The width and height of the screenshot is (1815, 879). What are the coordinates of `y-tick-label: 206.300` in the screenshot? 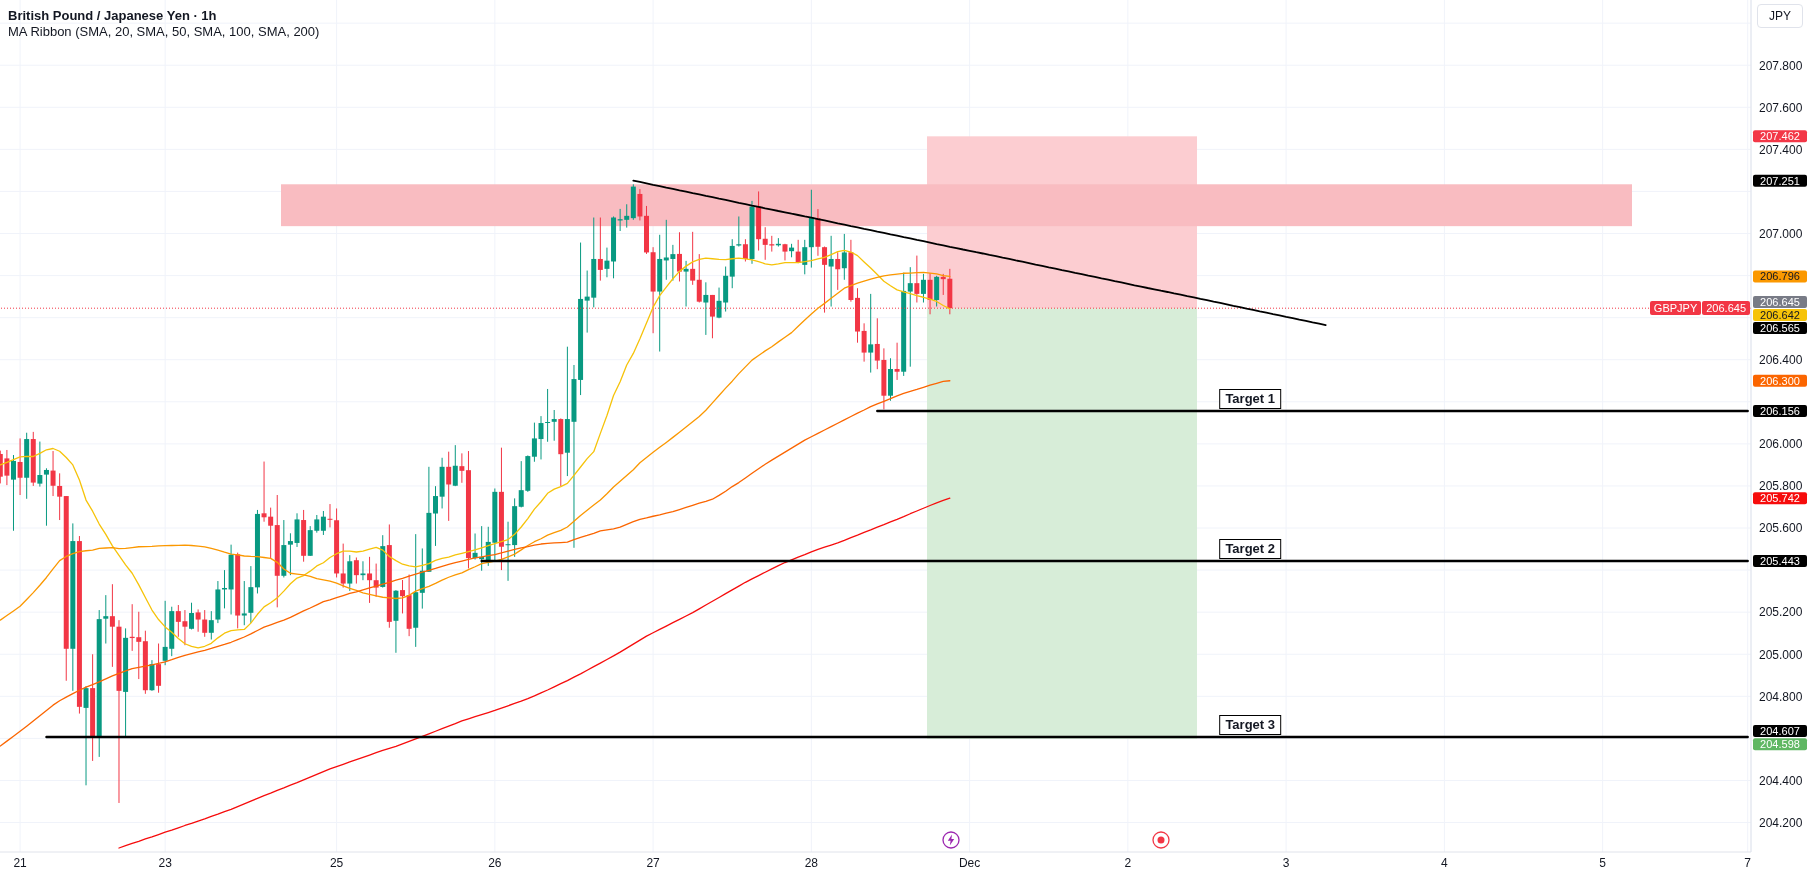 It's located at (1780, 380).